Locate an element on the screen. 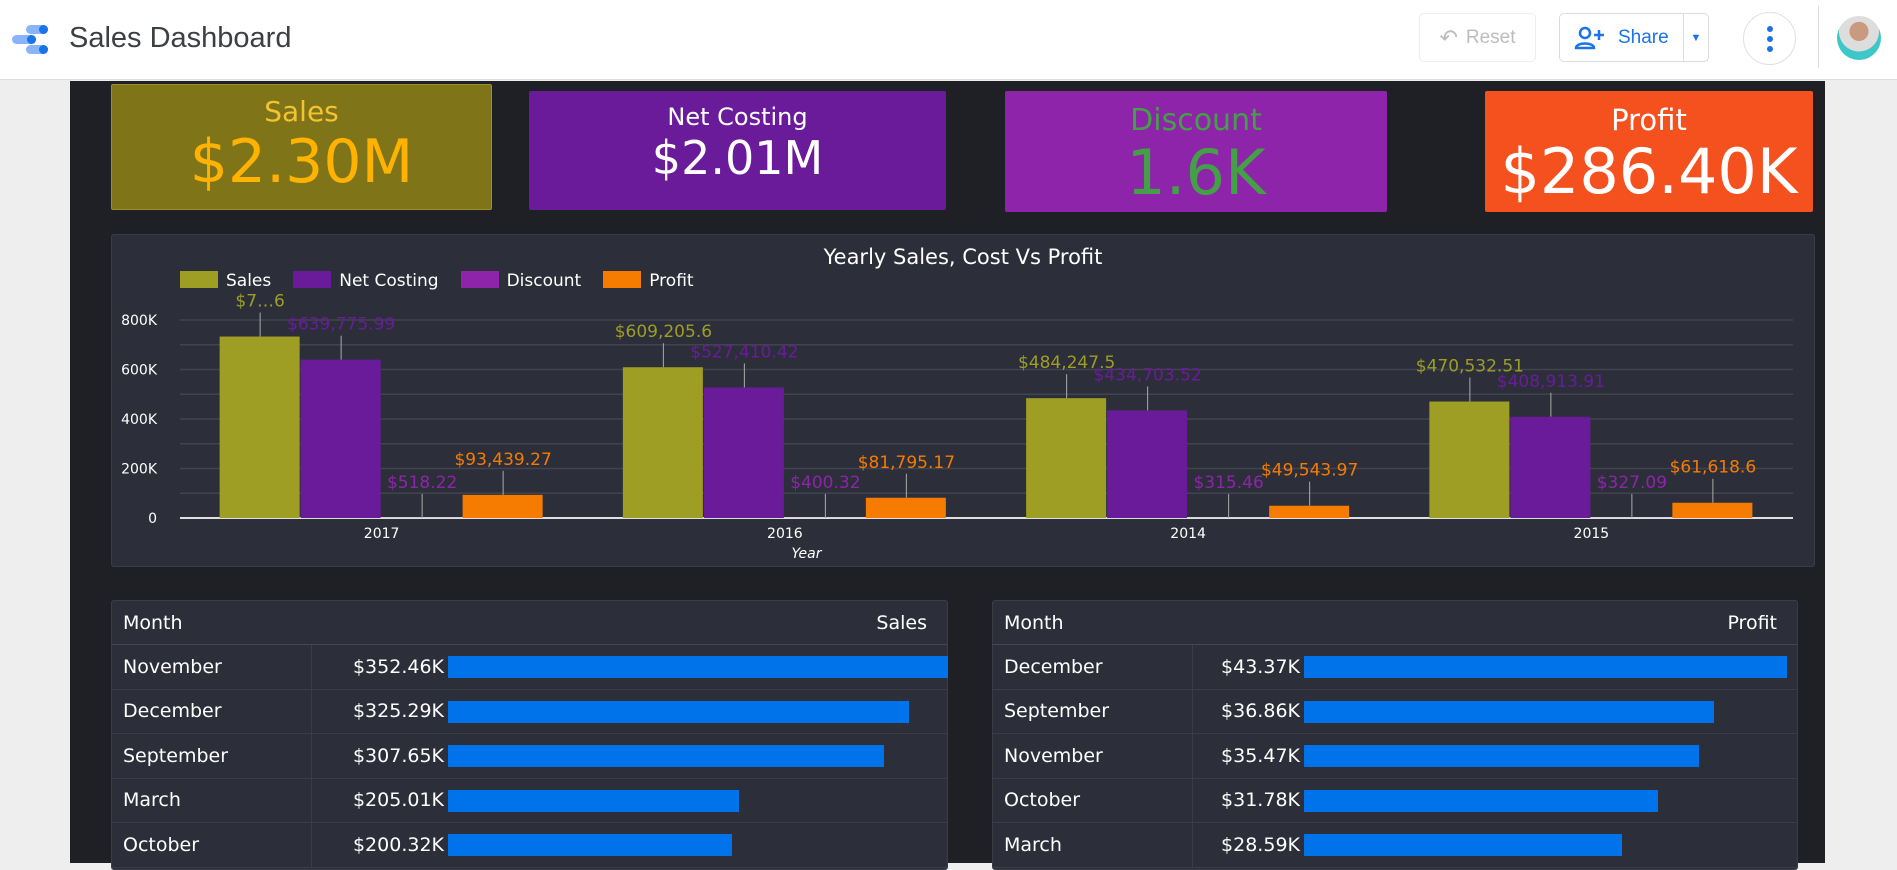 The width and height of the screenshot is (1897, 870). table-row: October $31.78K is located at coordinates (1395, 801).